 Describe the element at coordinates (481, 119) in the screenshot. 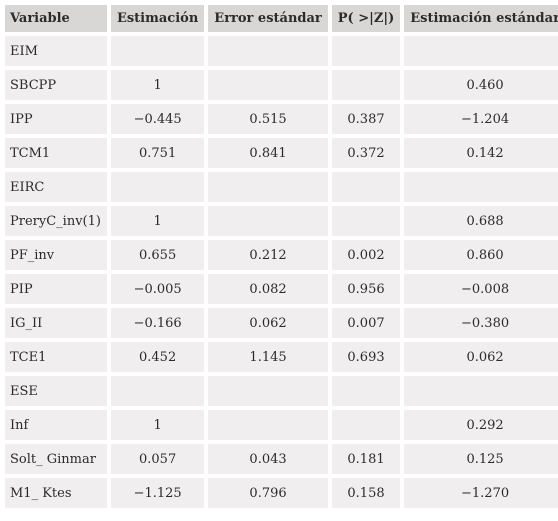

I see `cell-estimacion-estandar: −1.204` at that location.